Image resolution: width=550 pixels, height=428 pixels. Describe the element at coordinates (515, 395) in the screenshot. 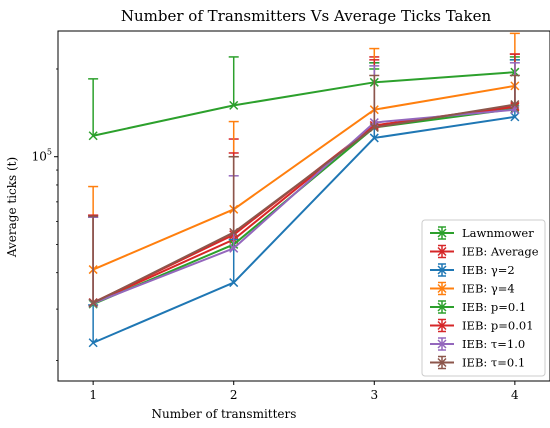

I see `x-tick-label: 4` at that location.